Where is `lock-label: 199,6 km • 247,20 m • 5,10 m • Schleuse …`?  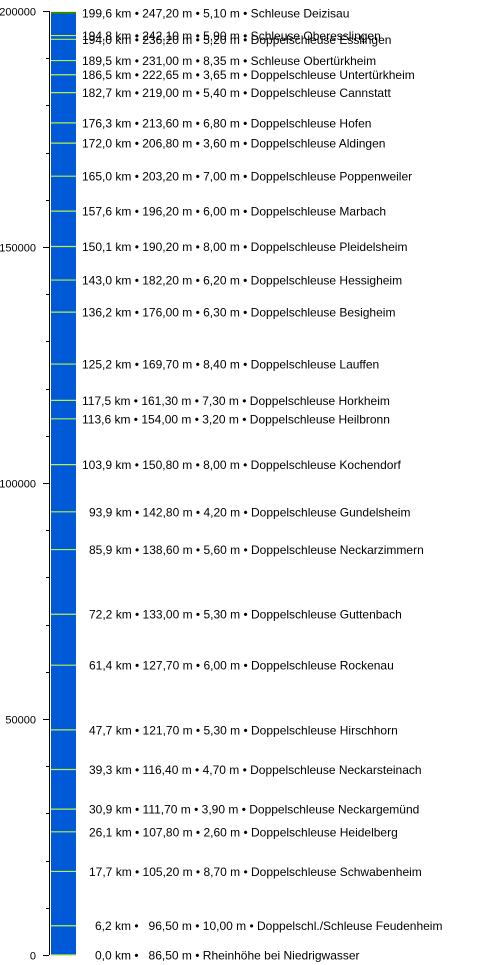
lock-label: 199,6 km • 247,20 m • 5,10 m • Schleuse … is located at coordinates (215, 13).